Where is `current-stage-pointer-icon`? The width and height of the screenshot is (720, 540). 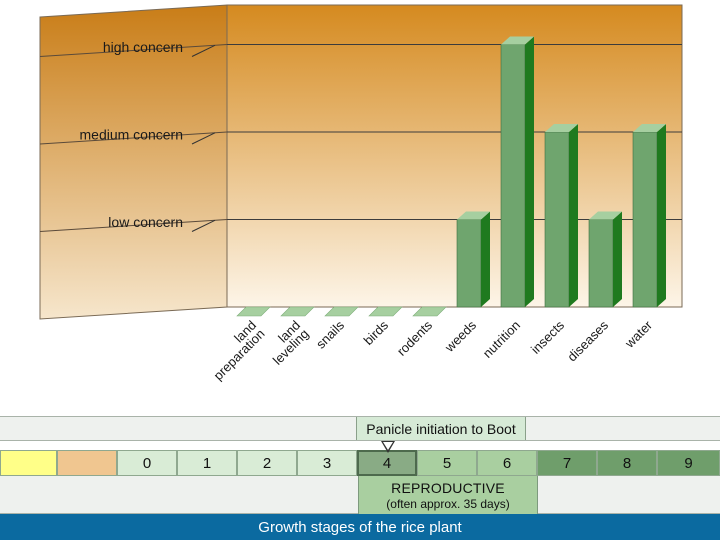 current-stage-pointer-icon is located at coordinates (388, 447).